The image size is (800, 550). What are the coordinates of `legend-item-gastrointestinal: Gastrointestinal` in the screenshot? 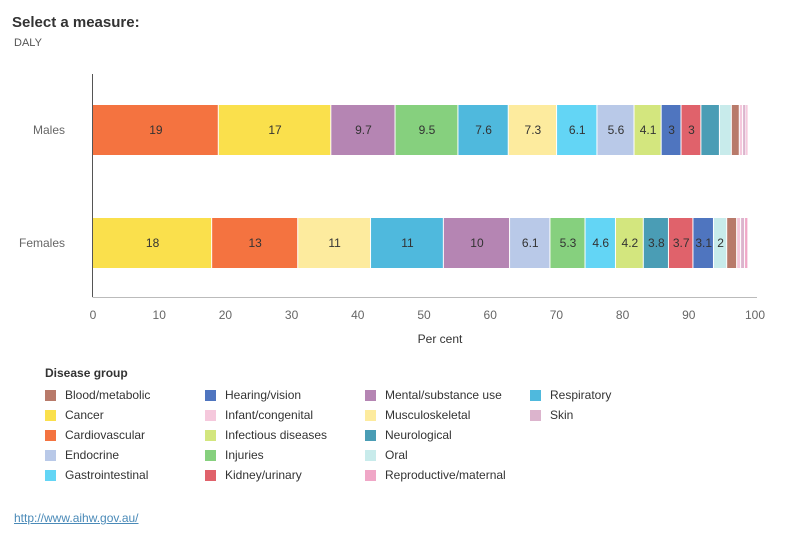 It's located at (96, 475).